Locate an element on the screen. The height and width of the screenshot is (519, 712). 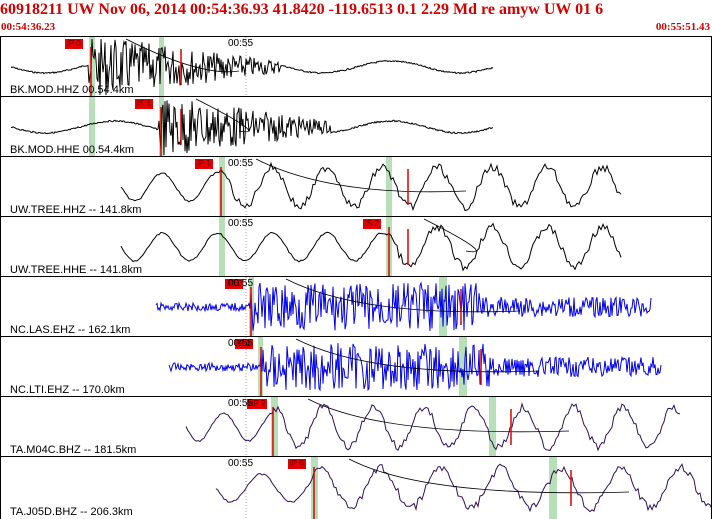
trace-panel-2: iS 1 BK.MOD.HHE 00.54.4km is located at coordinates (356, 126).